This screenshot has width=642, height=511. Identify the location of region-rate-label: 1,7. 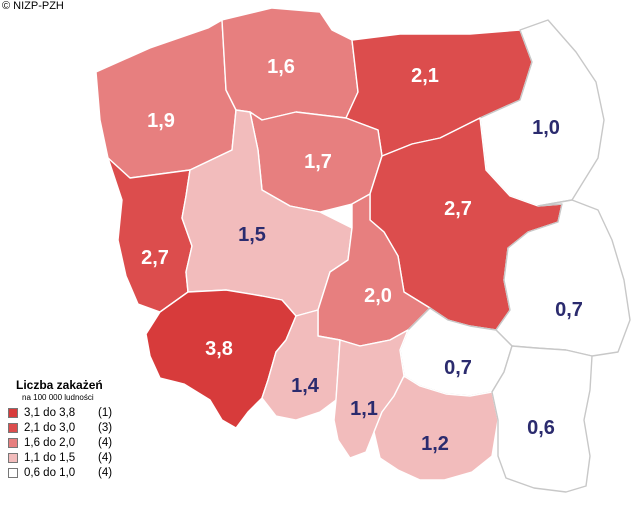
(318, 162).